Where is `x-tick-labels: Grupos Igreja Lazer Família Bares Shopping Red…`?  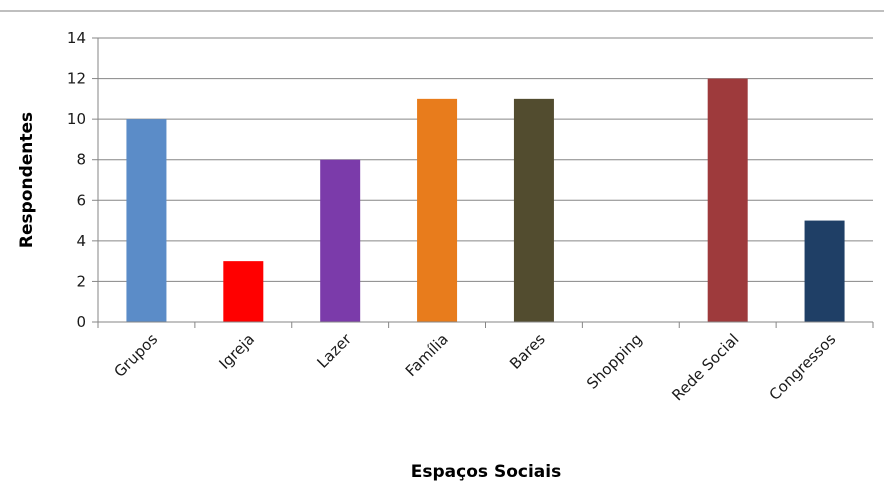
x-tick-labels: Grupos Igreja Lazer Família Bares Shopping Red… is located at coordinates (474, 367).